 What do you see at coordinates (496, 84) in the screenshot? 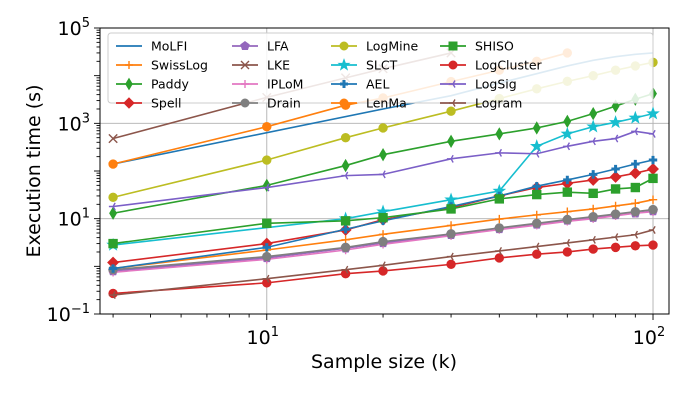
I see `legend-label: LogSig` at bounding box center [496, 84].